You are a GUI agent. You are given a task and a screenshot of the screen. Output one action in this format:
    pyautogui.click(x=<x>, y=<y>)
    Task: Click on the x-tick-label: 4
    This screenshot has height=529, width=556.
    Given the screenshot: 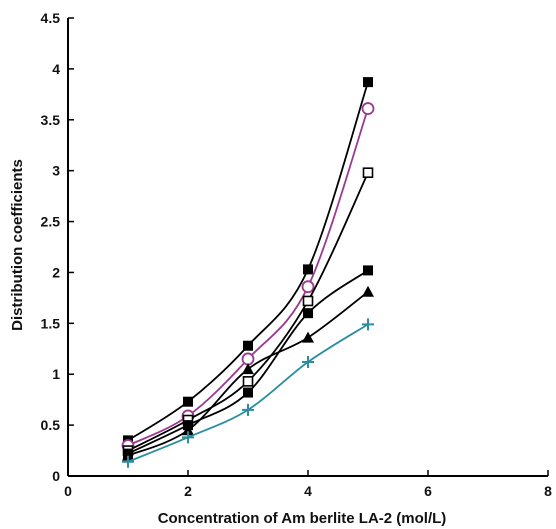 What is the action you would take?
    pyautogui.click(x=308, y=491)
    